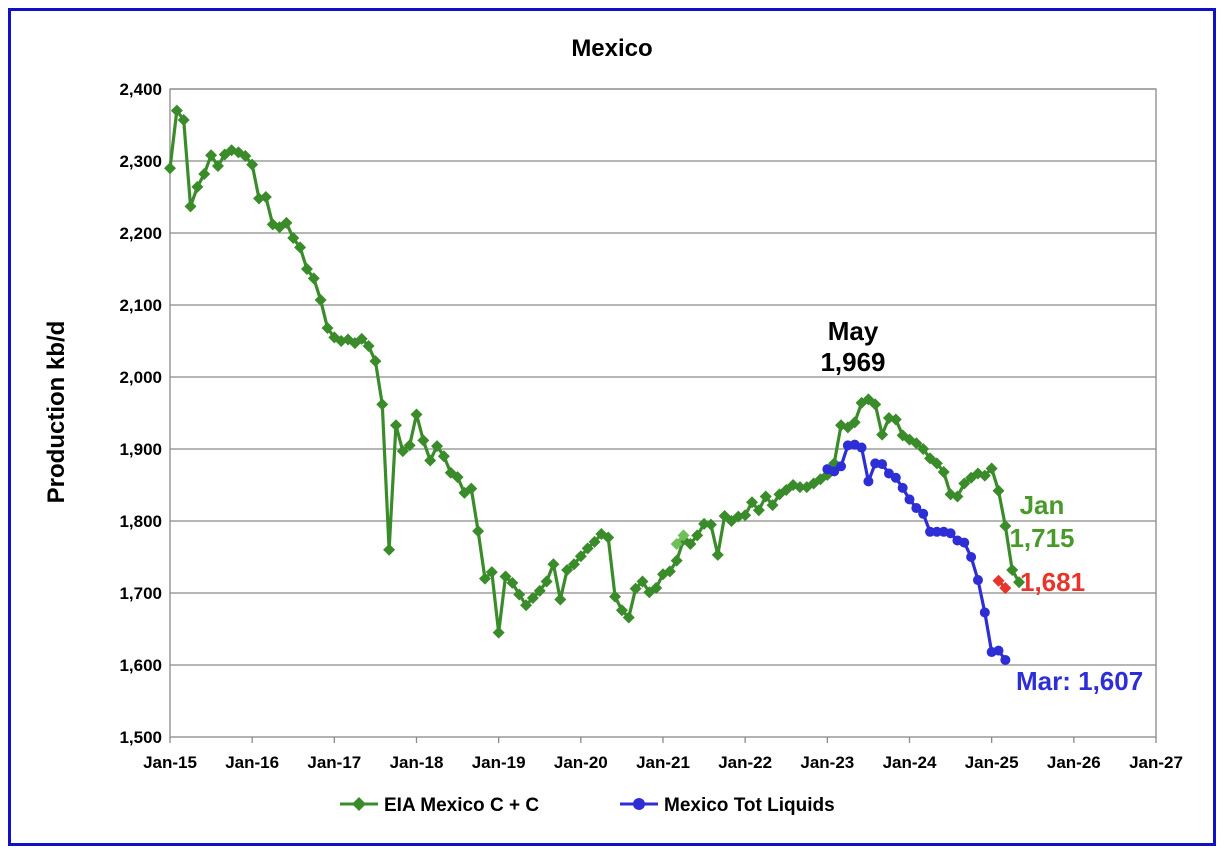 This screenshot has height=854, width=1224. What do you see at coordinates (140, 377) in the screenshot?
I see `y-tick-label: 2,000` at bounding box center [140, 377].